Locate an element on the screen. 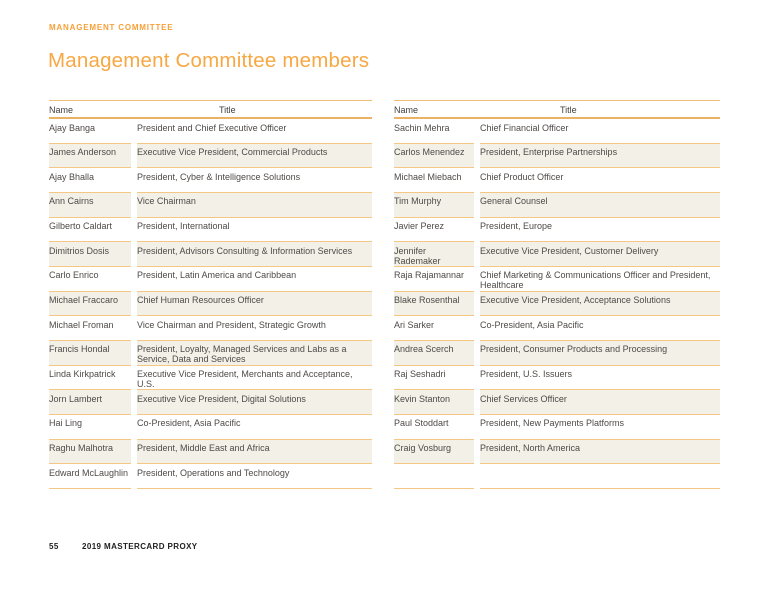  member-name-cell: Ari Sarker is located at coordinates (434, 328).